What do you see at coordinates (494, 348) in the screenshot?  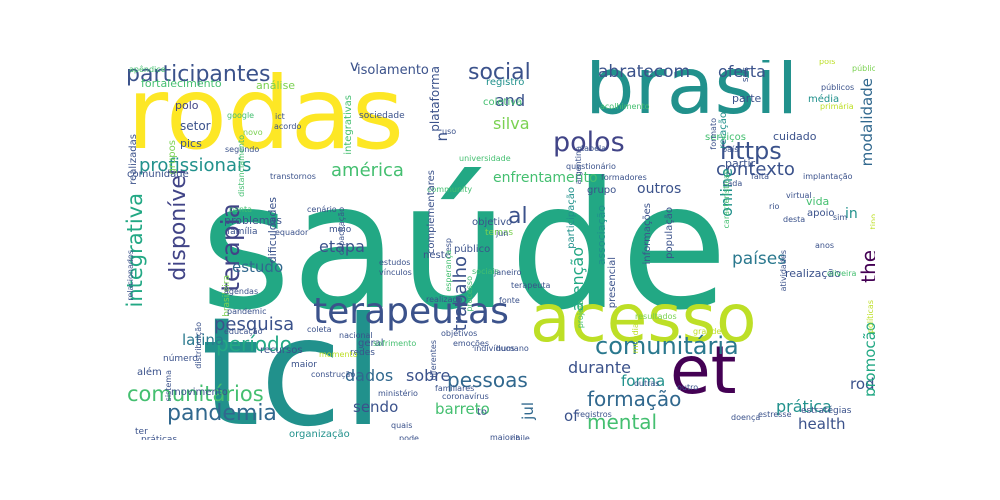 I see `word-165: indivíduos` at bounding box center [494, 348].